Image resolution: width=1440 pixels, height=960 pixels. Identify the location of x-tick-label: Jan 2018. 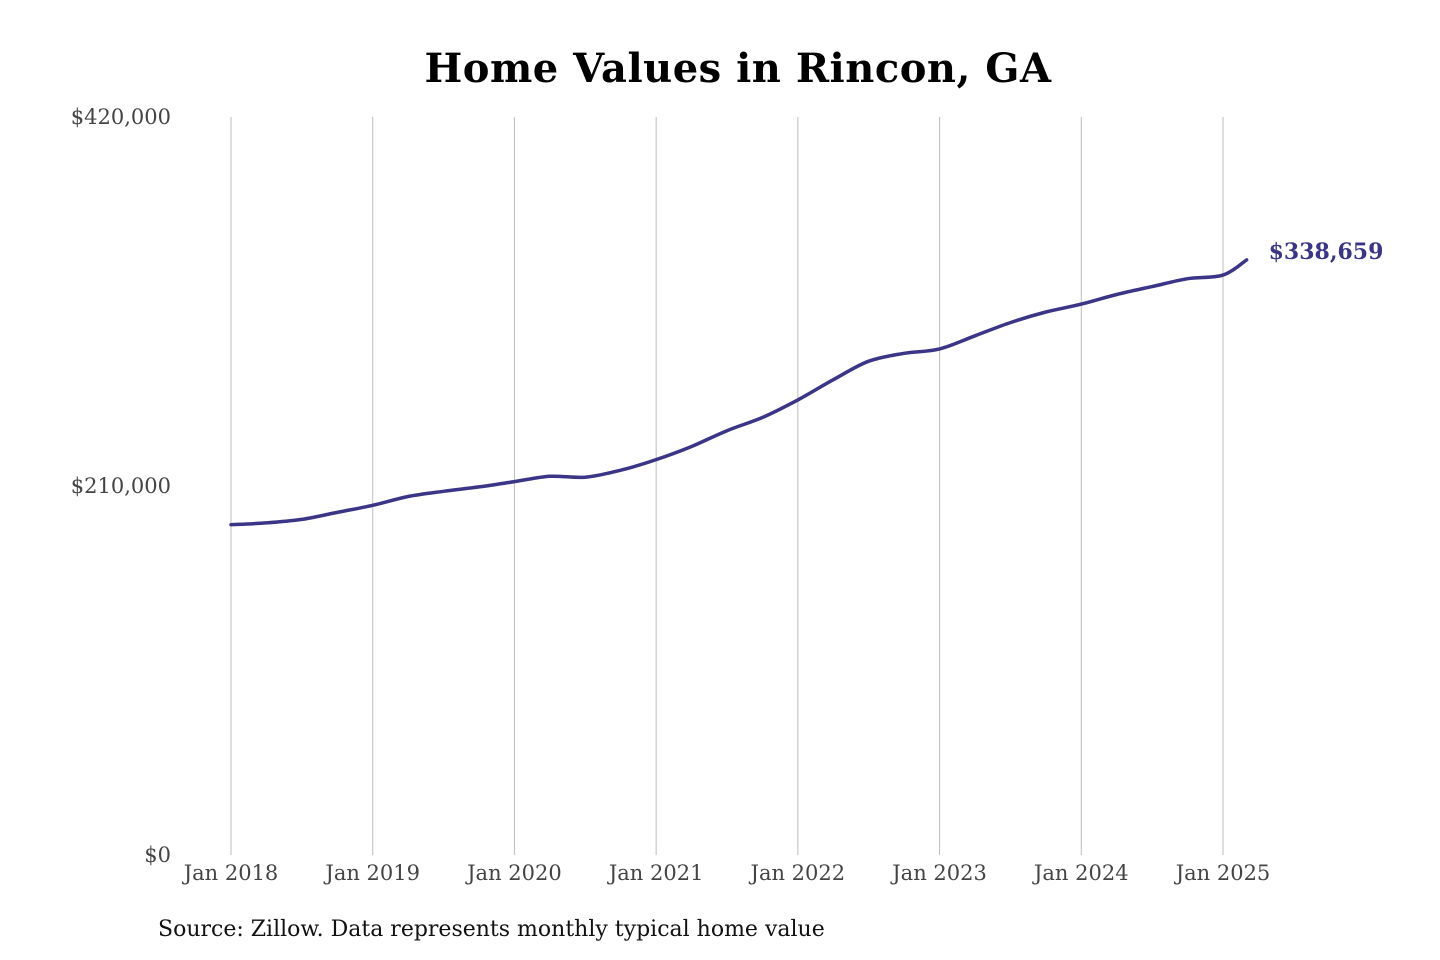
(230, 873).